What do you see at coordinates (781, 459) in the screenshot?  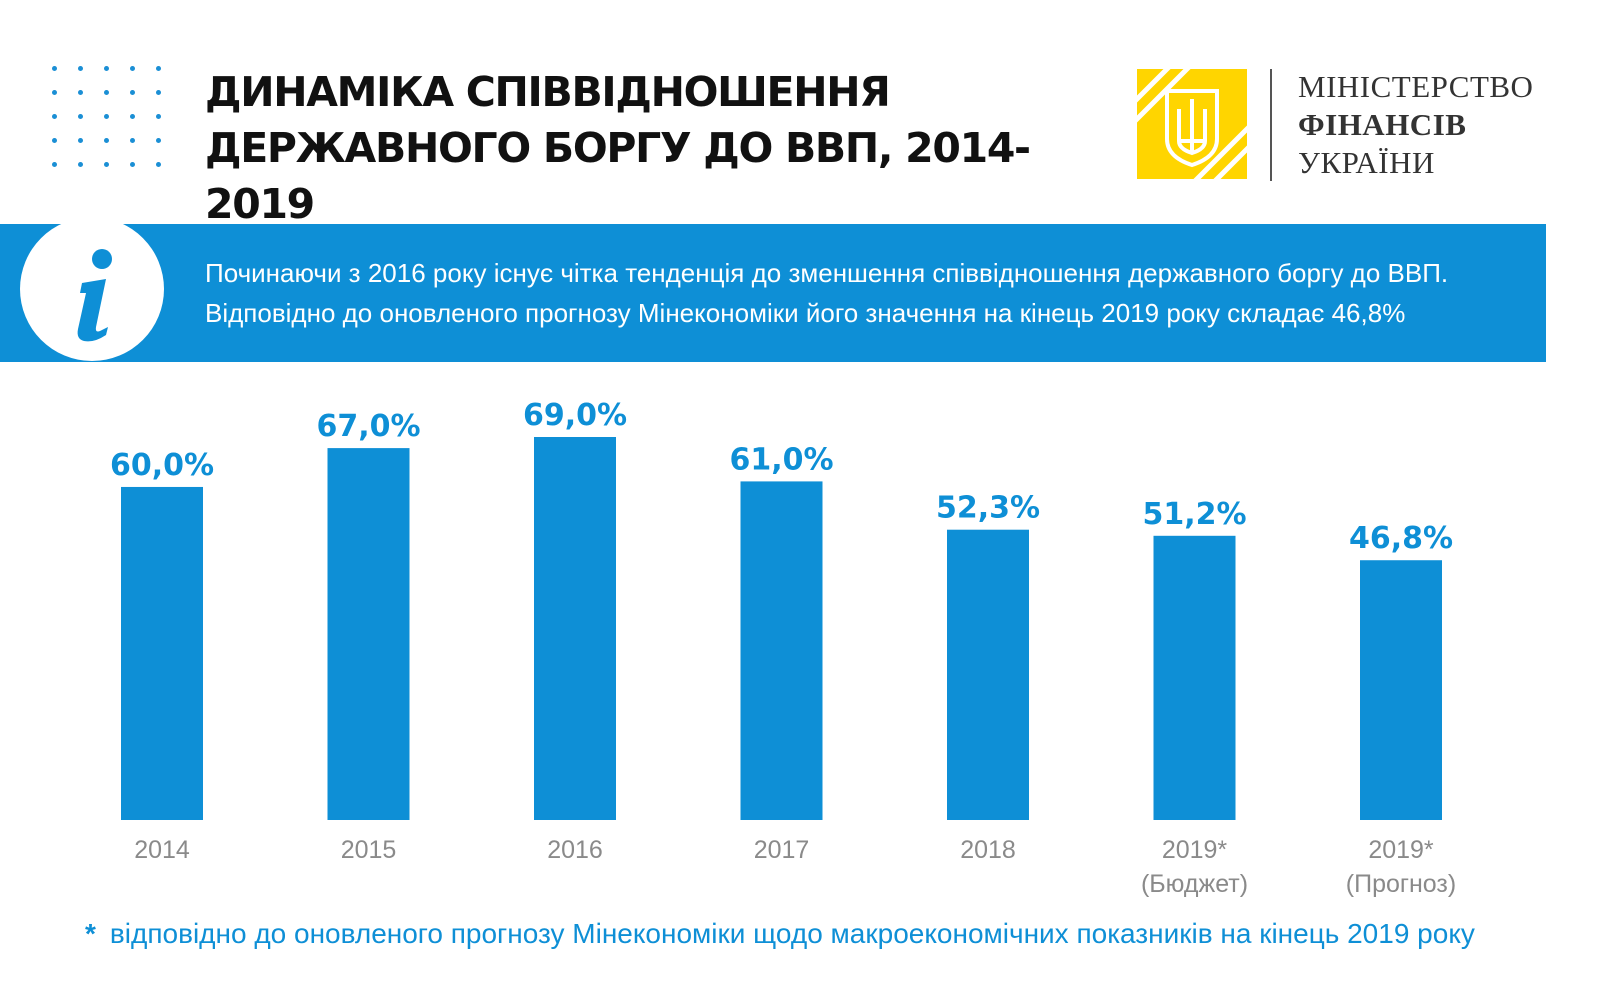 I see `bar-value-label: 61,0%` at bounding box center [781, 459].